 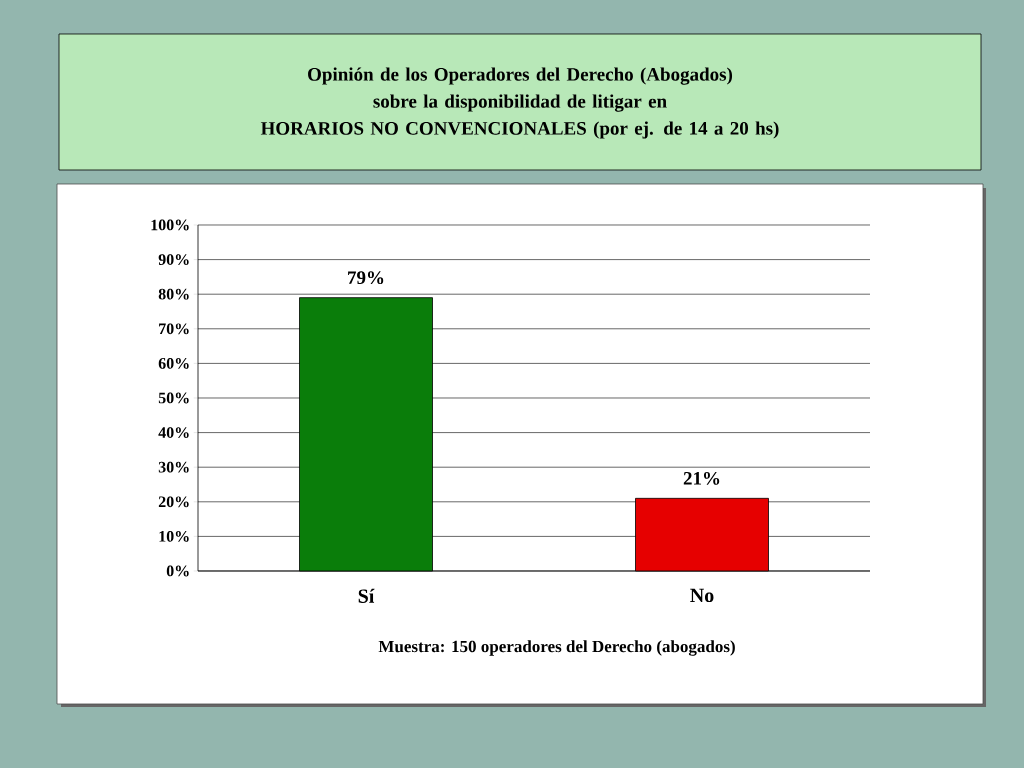 What do you see at coordinates (701, 478) in the screenshot?
I see `data-label: 21%` at bounding box center [701, 478].